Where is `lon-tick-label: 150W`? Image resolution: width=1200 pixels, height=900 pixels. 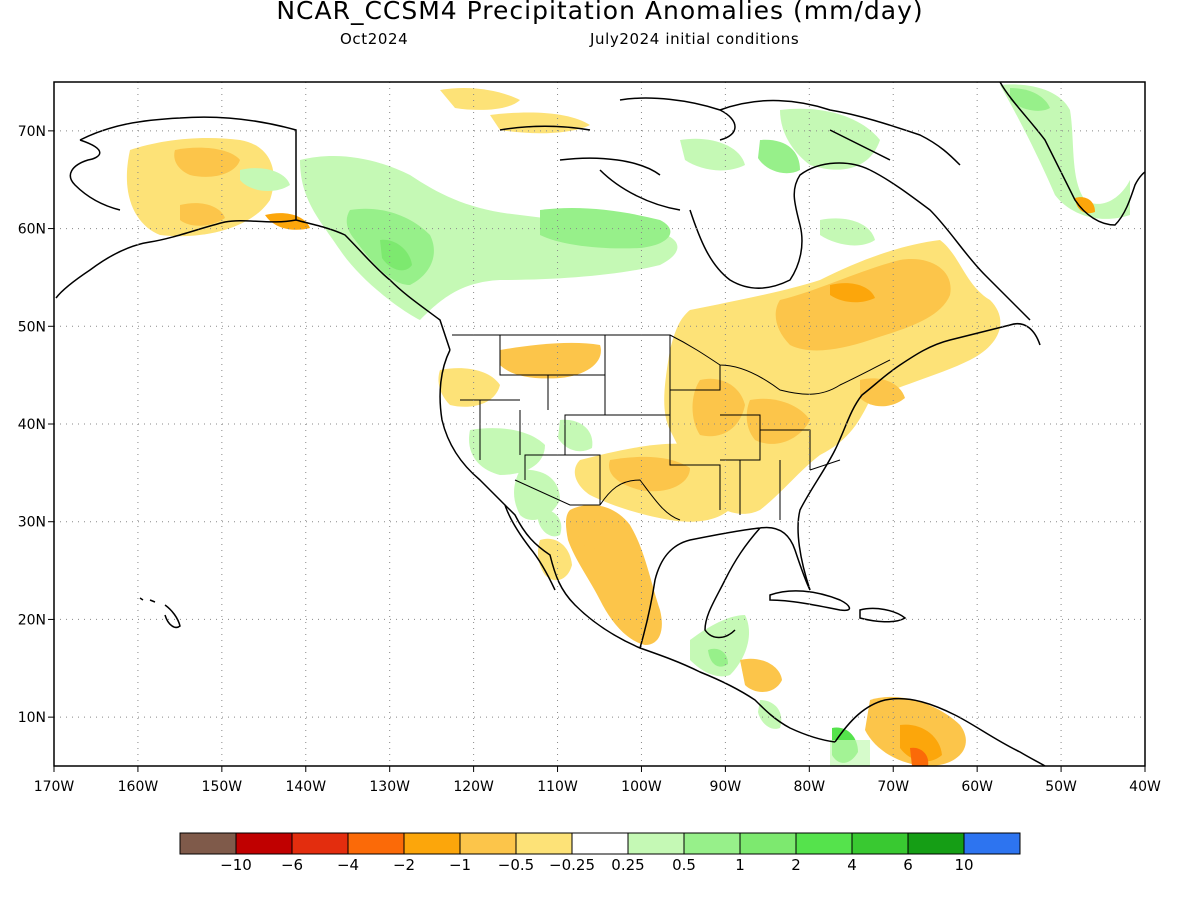
lon-tick-label: 150W is located at coordinates (222, 787).